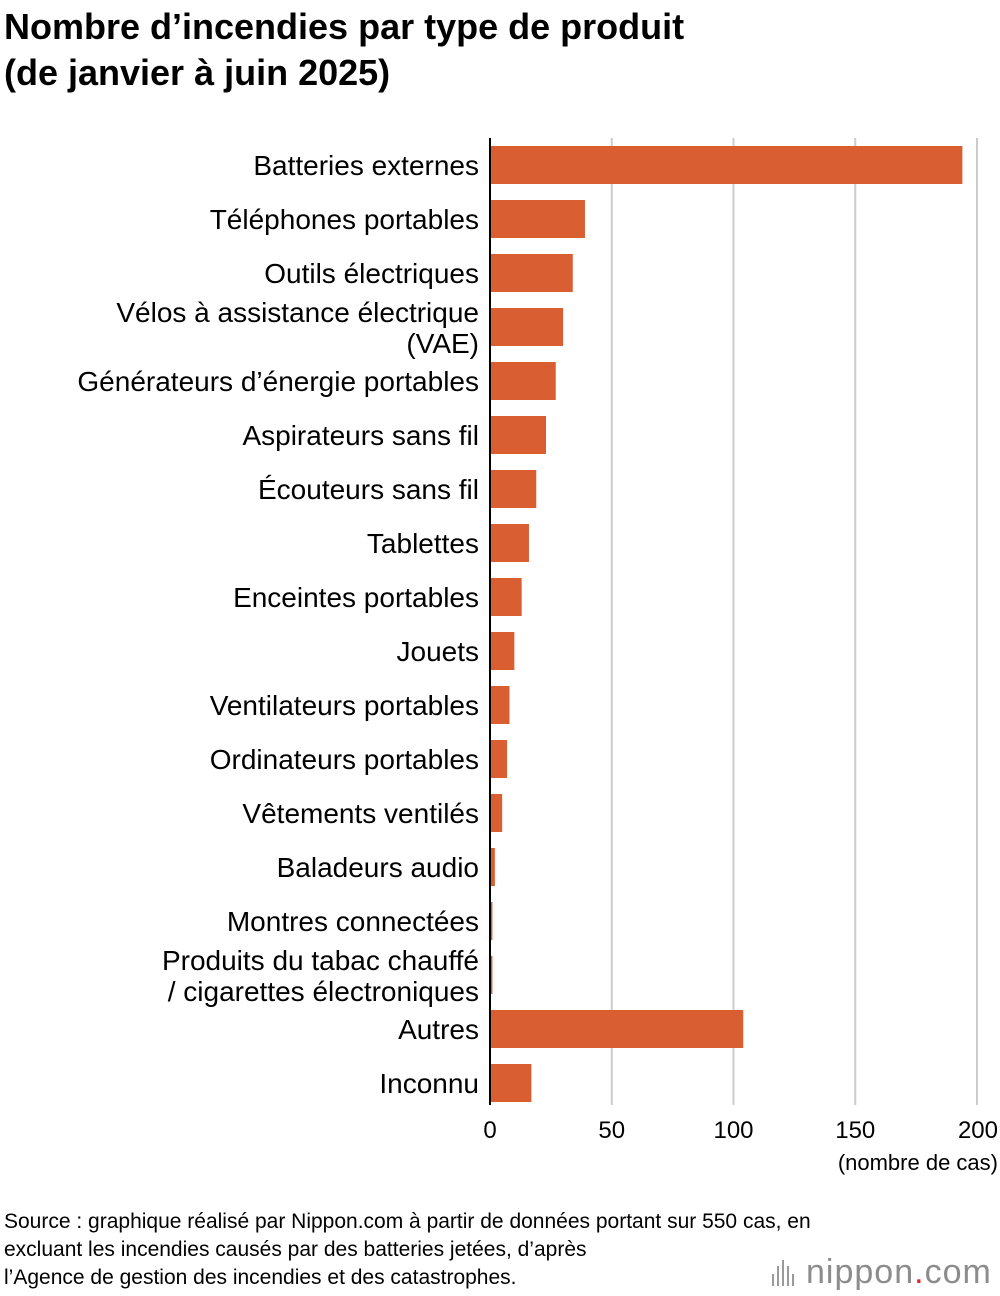 The width and height of the screenshot is (1000, 1296). What do you see at coordinates (278, 381) in the screenshot?
I see `category-label: Générateurs d’énergie portables` at bounding box center [278, 381].